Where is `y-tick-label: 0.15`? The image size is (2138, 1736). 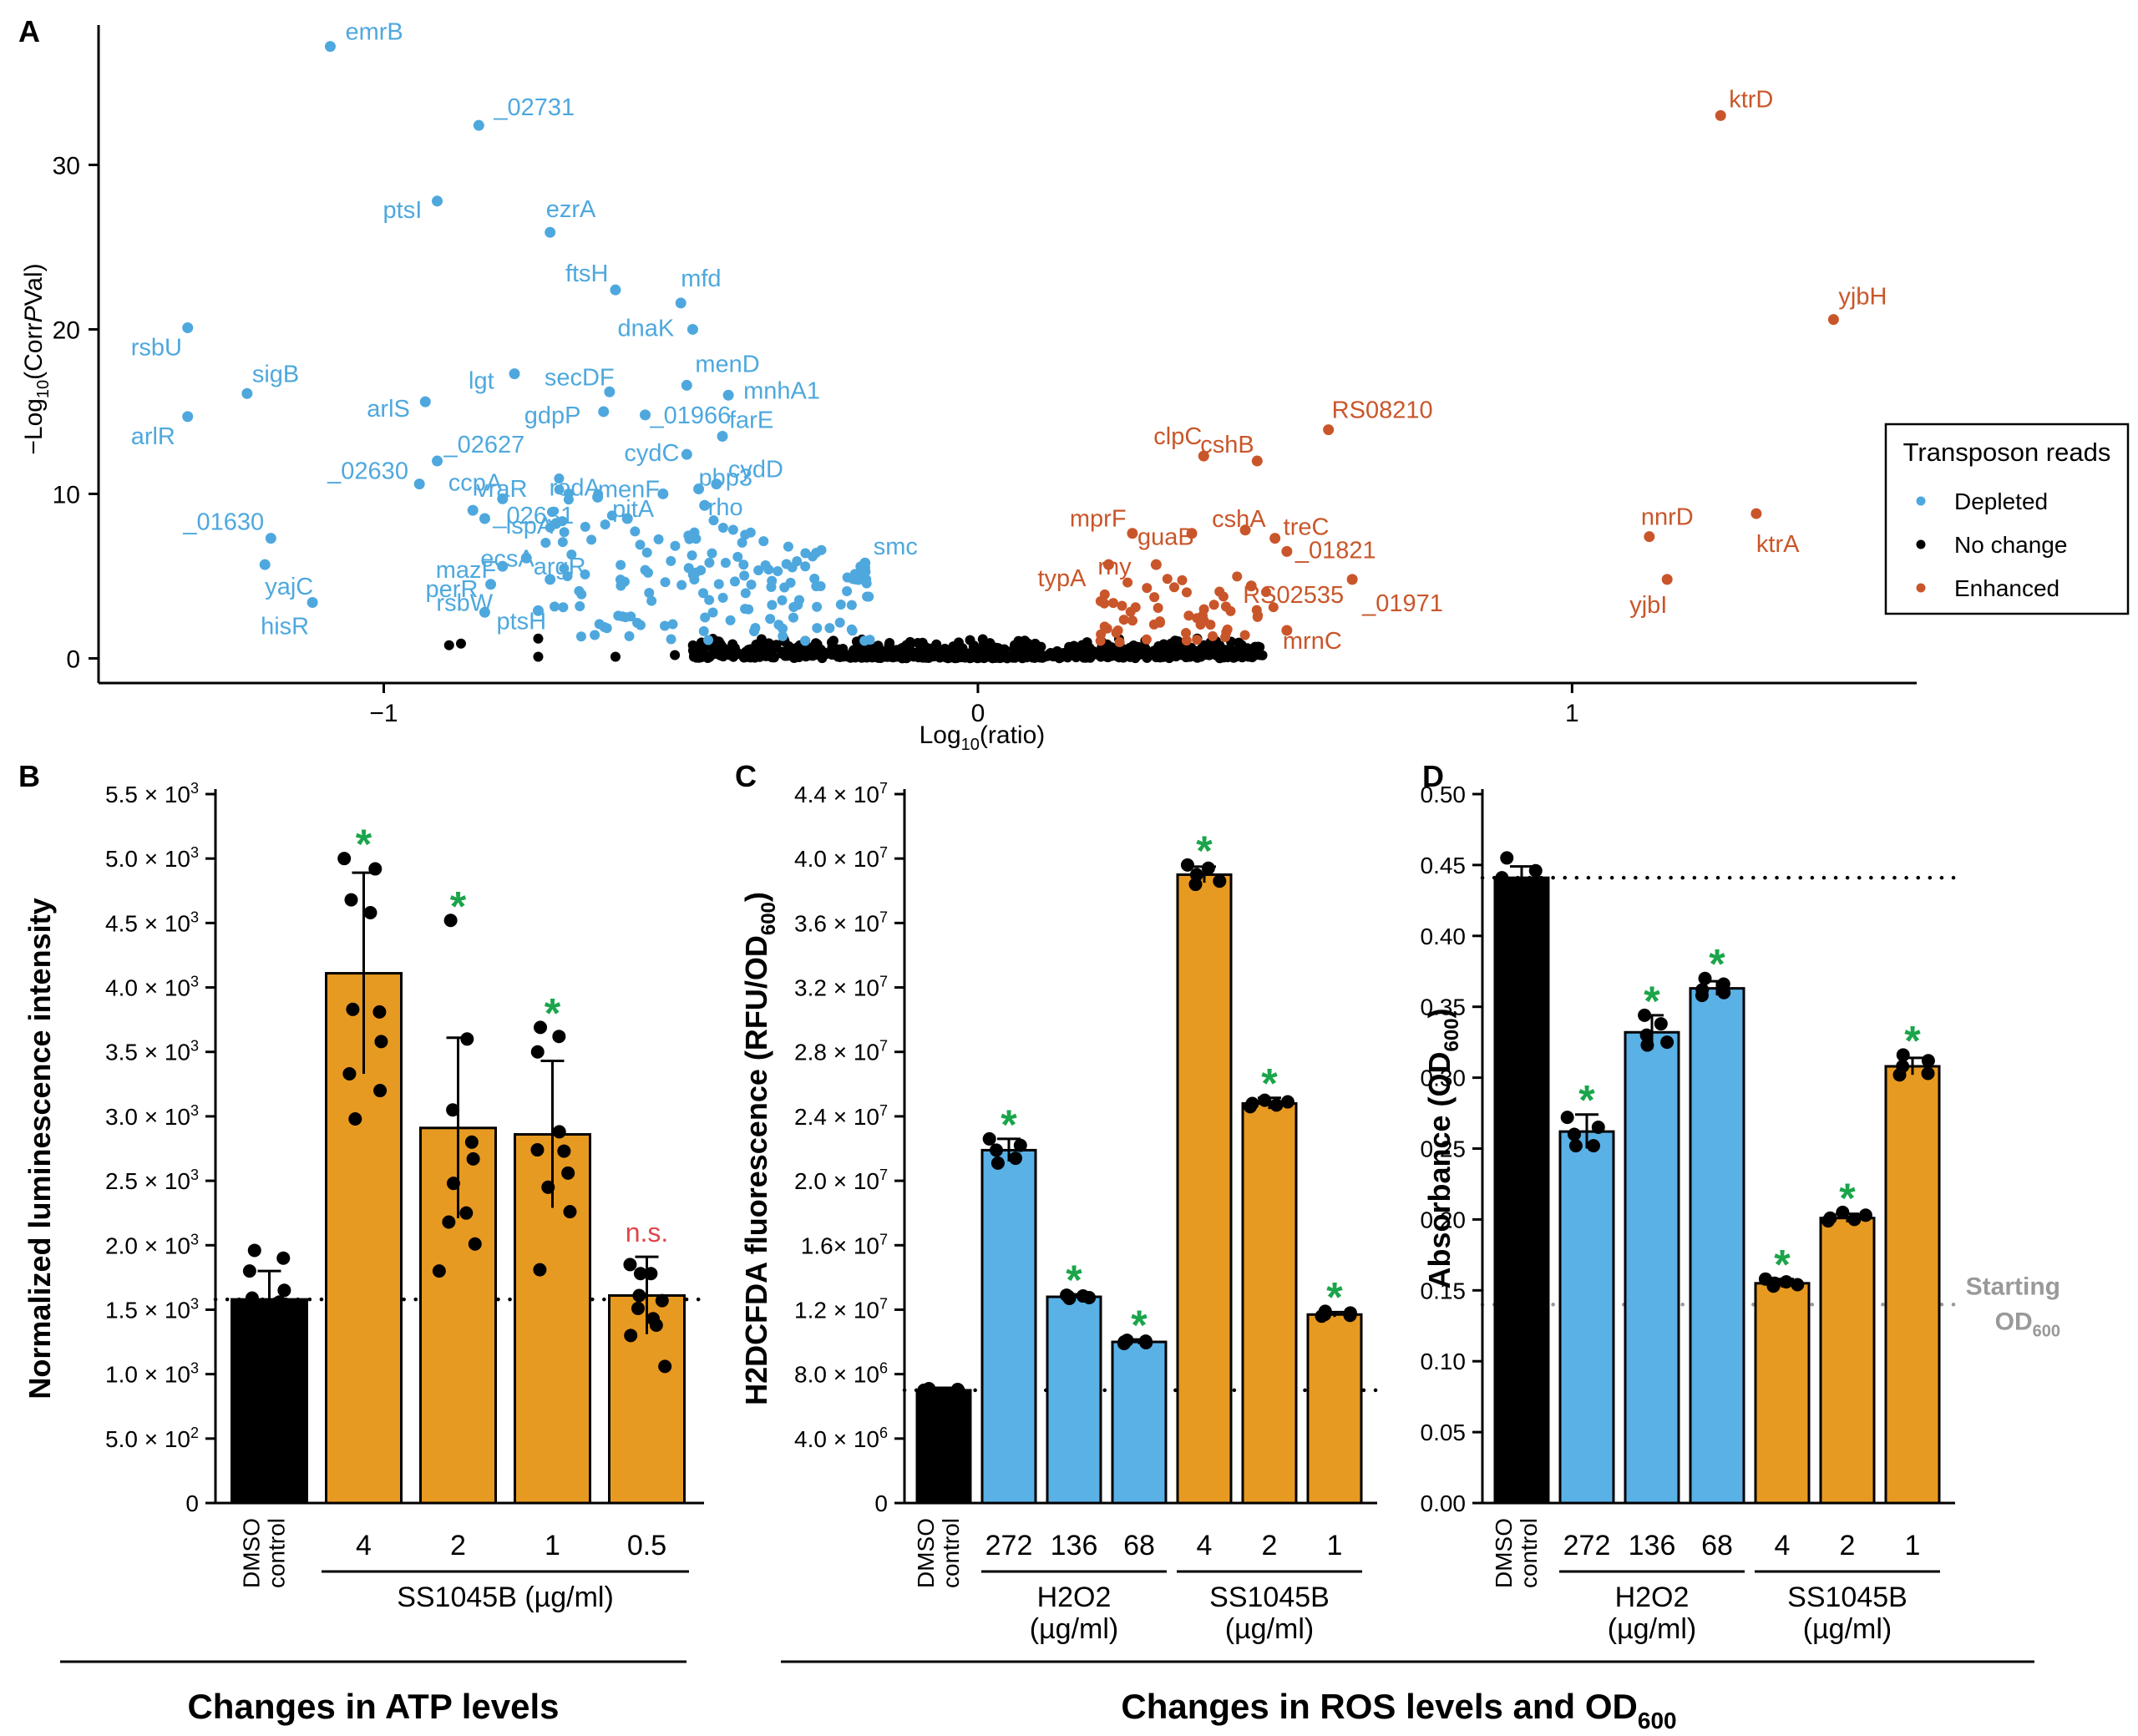
y-tick-label: 0.15 is located at coordinates (1444, 1290).